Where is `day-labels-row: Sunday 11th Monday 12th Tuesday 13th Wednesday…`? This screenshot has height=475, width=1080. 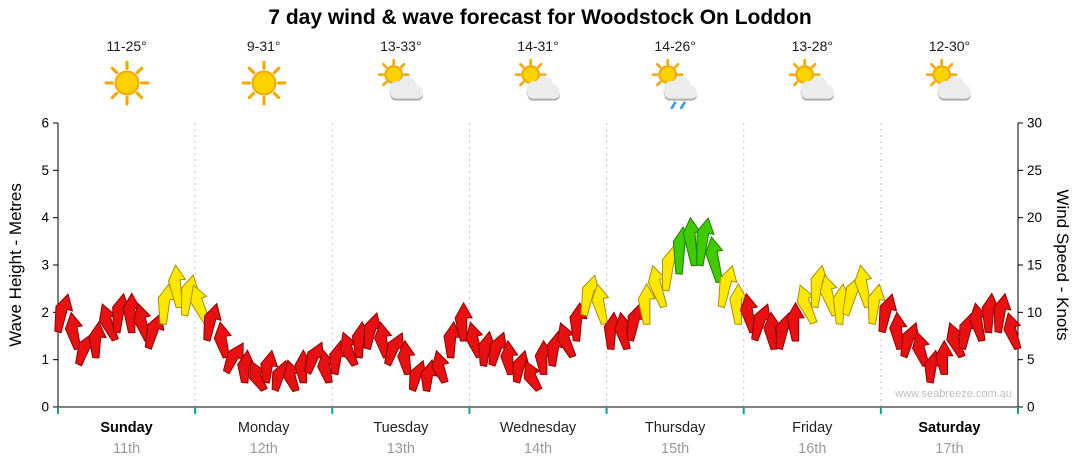 day-labels-row: Sunday 11th Monday 12th Tuesday 13th Wednesday… is located at coordinates (538, 438).